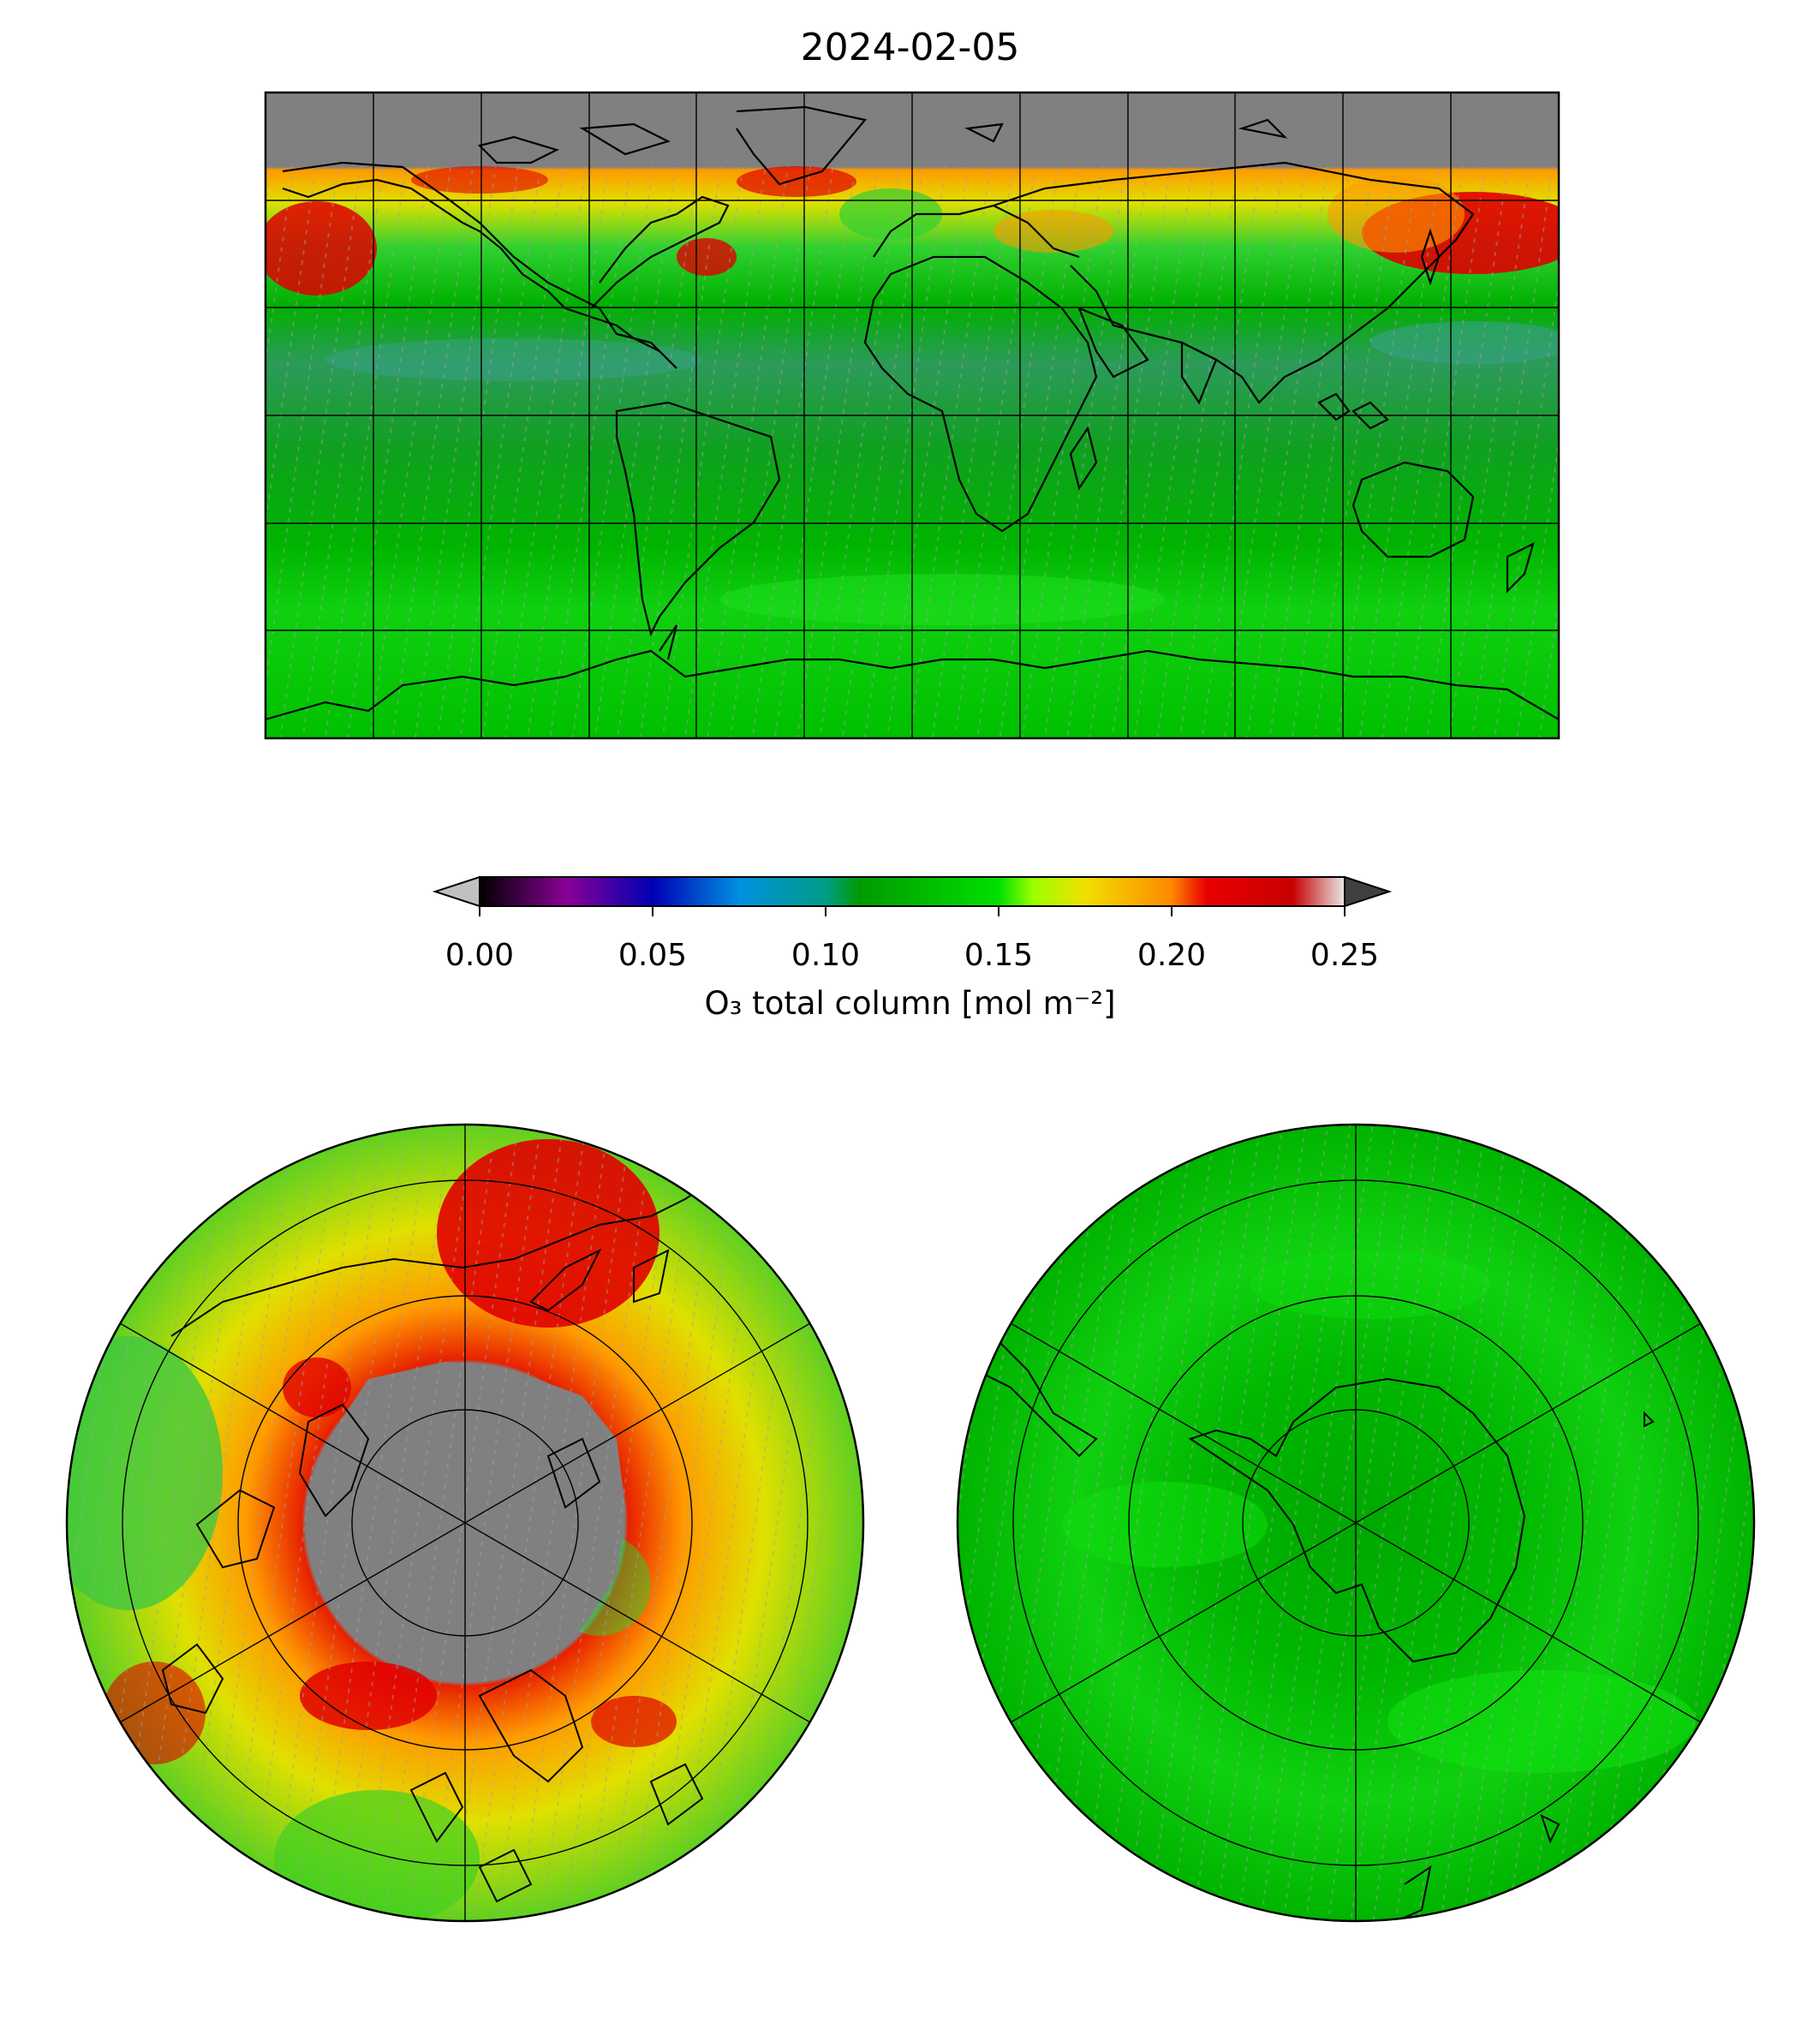 The height and width of the screenshot is (2023, 1820). What do you see at coordinates (1316, 1628) in the screenshot?
I see `south-coastlines` at bounding box center [1316, 1628].